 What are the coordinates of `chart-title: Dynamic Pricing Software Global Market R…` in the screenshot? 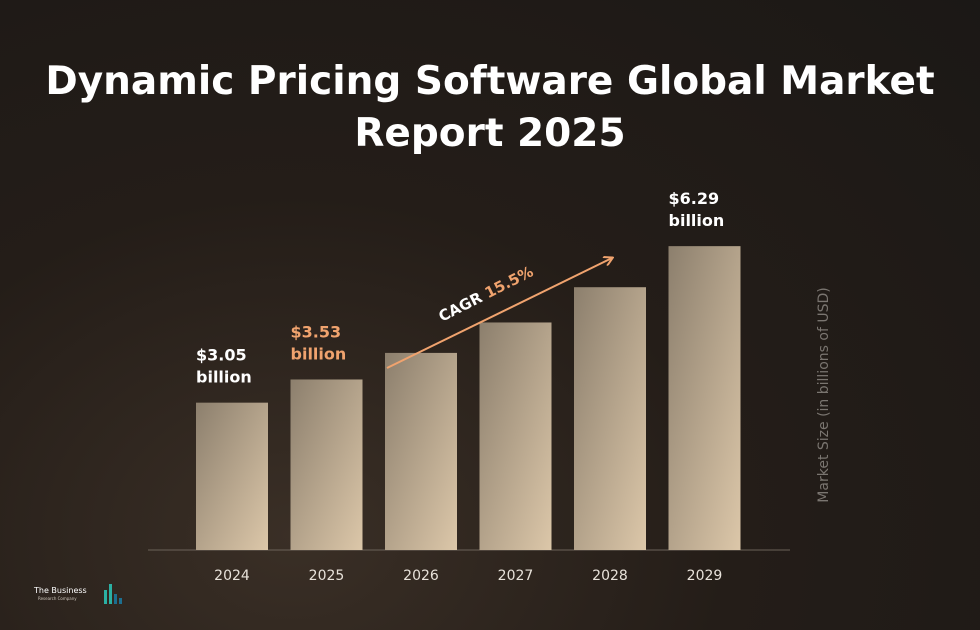 It's located at (490, 107).